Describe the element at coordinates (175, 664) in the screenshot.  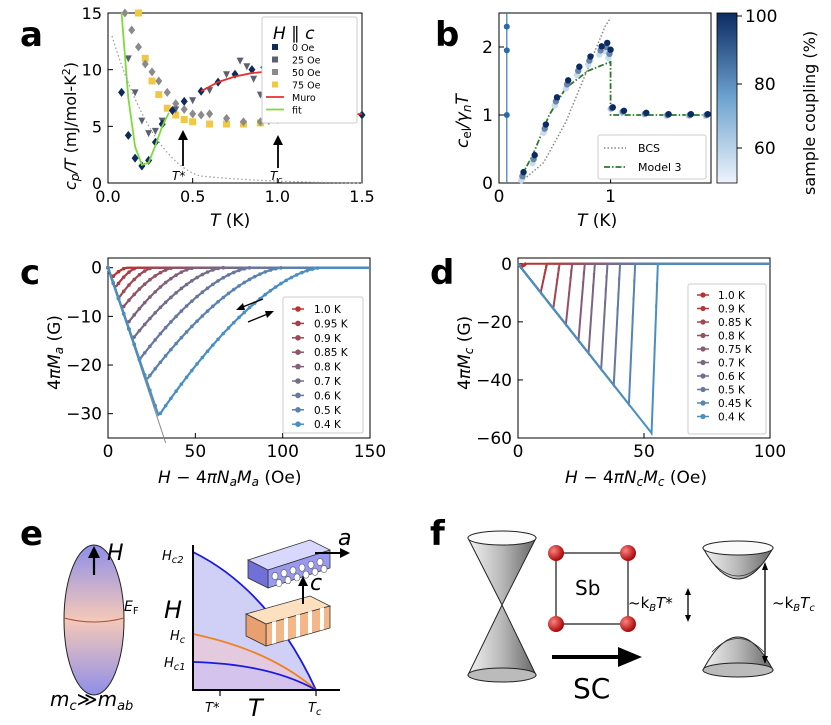
I see `hc1-label: Hc1` at that location.